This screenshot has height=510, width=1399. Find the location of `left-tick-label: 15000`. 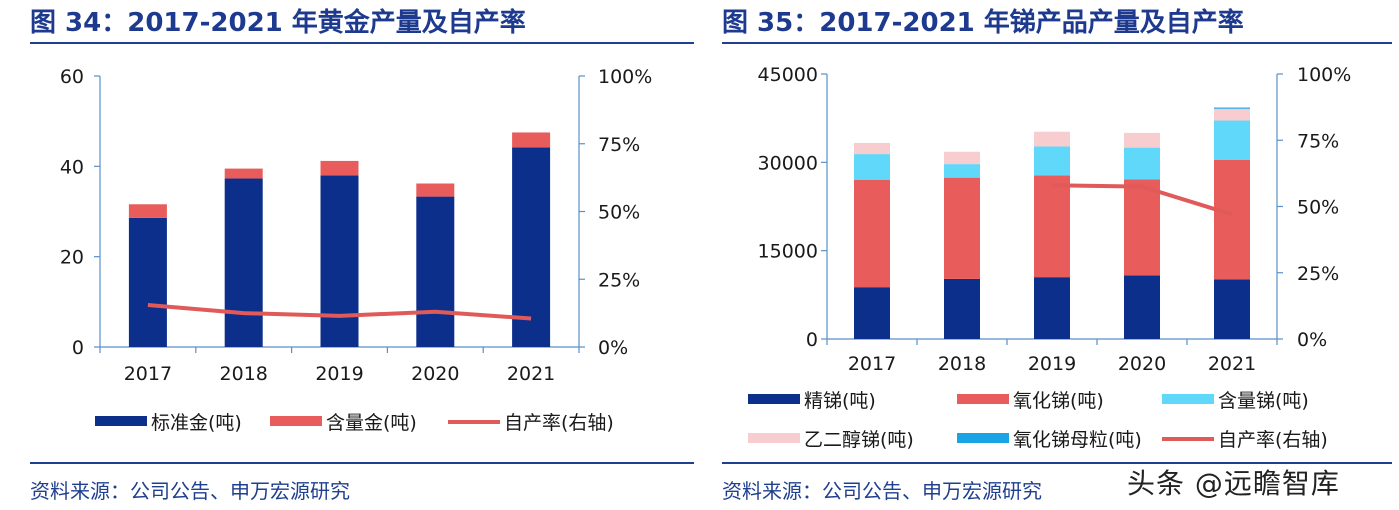

left-tick-label: 15000 is located at coordinates (788, 252).